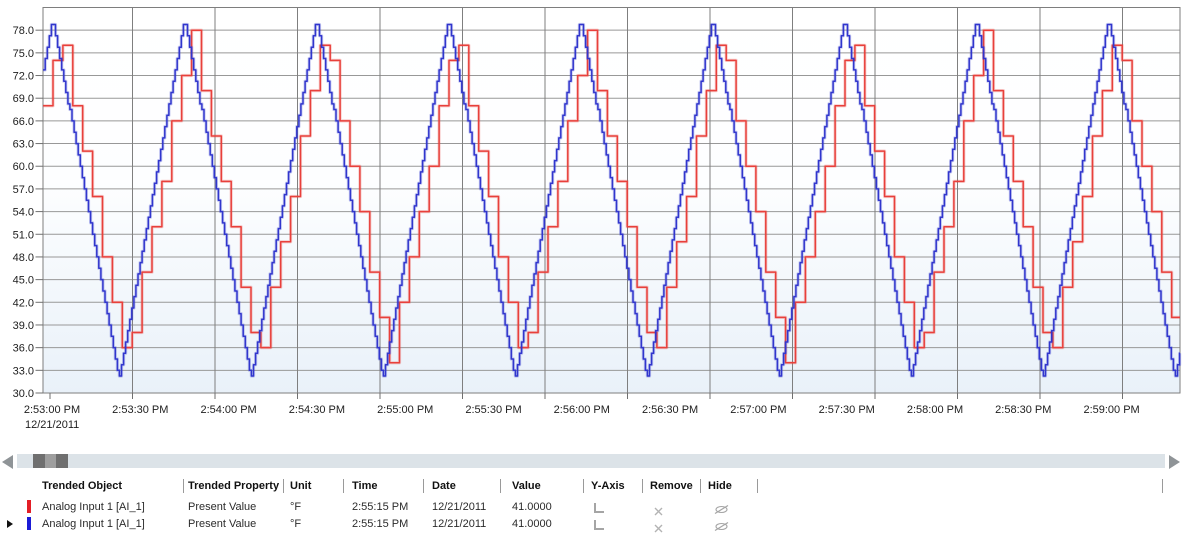 Image resolution: width=1186 pixels, height=545 pixels. What do you see at coordinates (23, 258) in the screenshot?
I see `svg-text: 48.0` at bounding box center [23, 258].